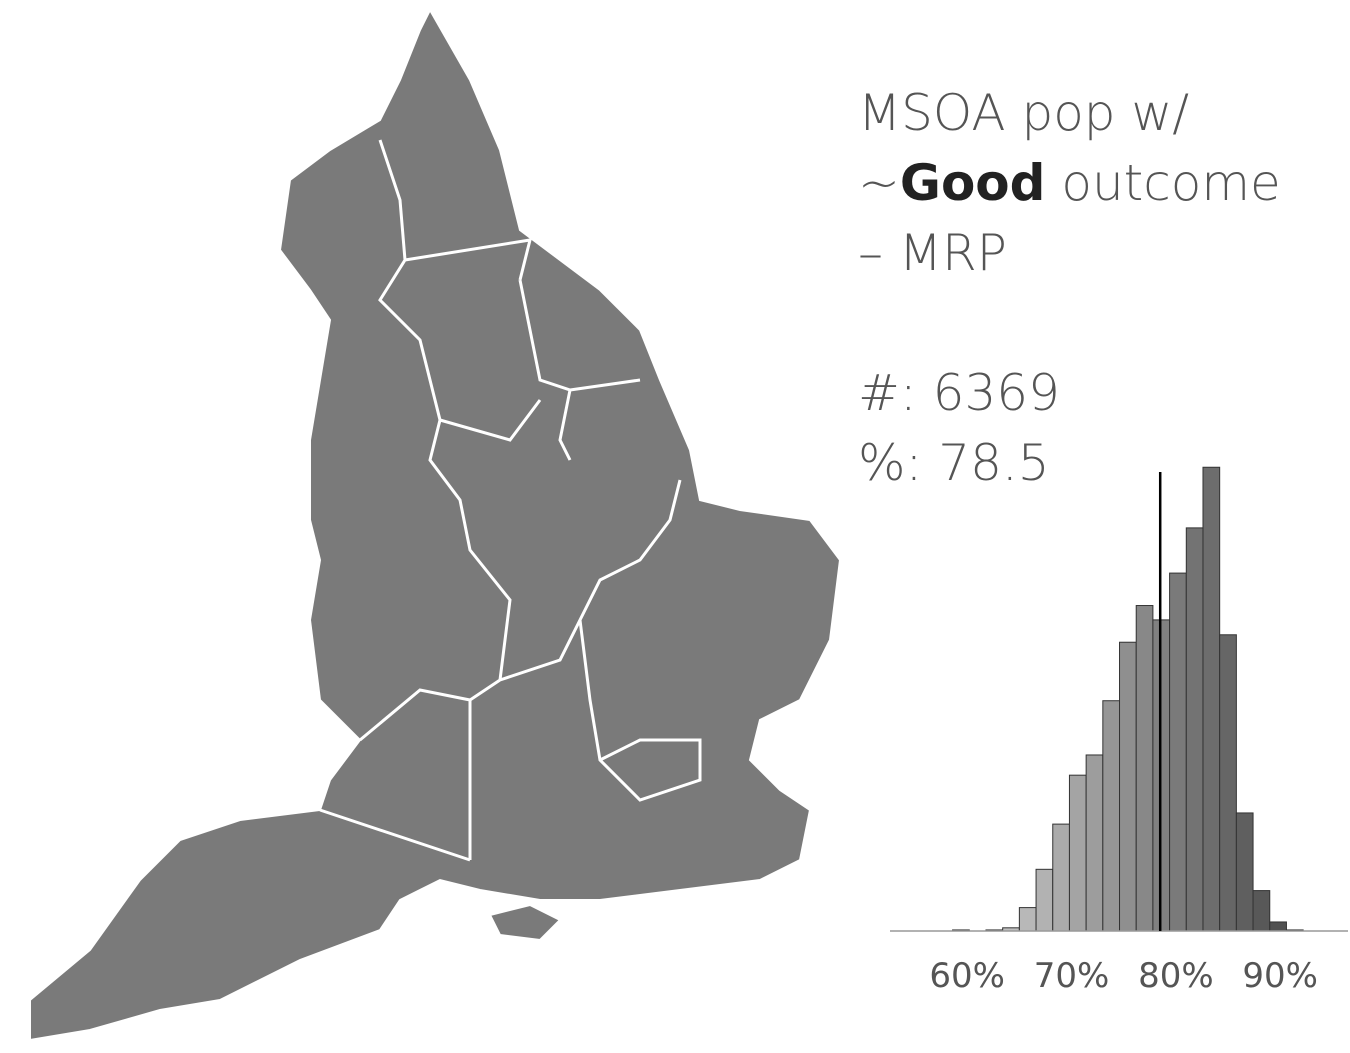 The height and width of the screenshot is (1053, 1350). I want to click on title-line: ~Good outcome, so click(1069, 183).